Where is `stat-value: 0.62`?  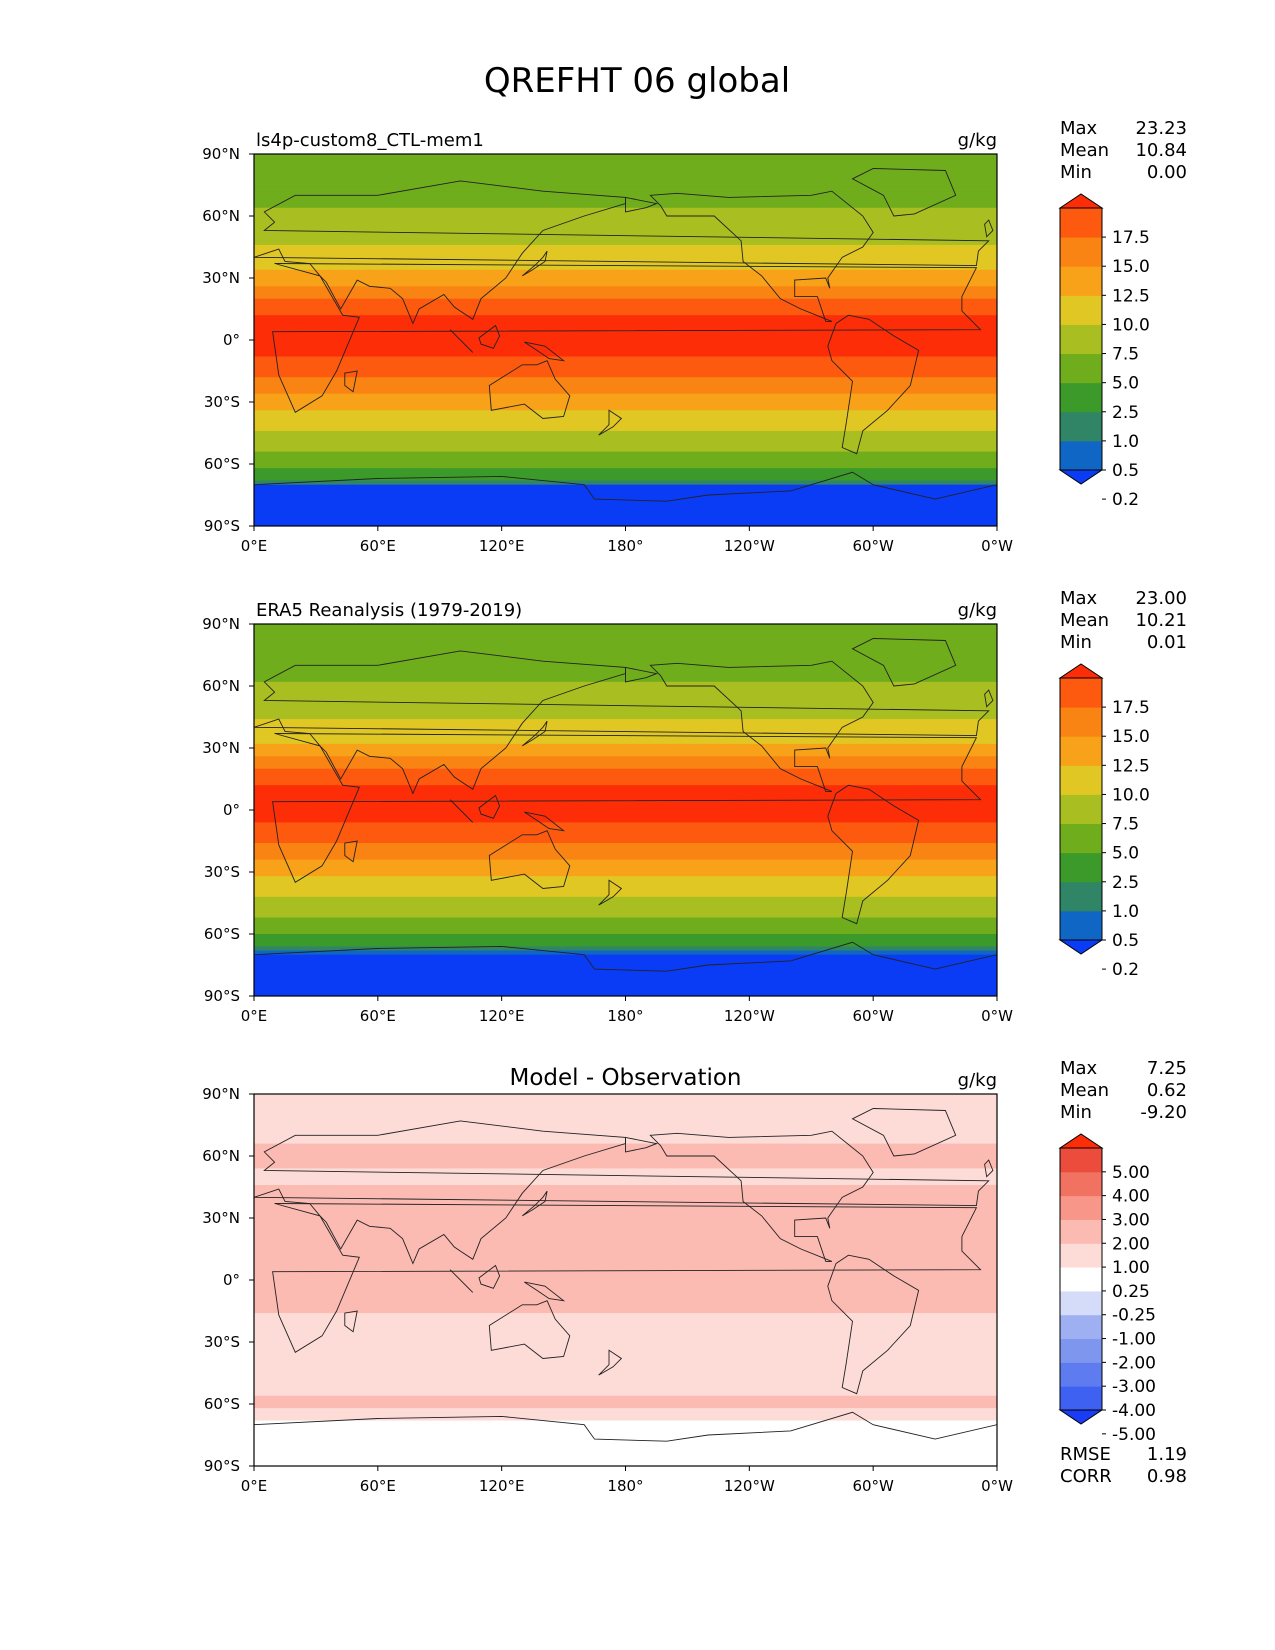
stat-value: 0.62 is located at coordinates (1167, 1090).